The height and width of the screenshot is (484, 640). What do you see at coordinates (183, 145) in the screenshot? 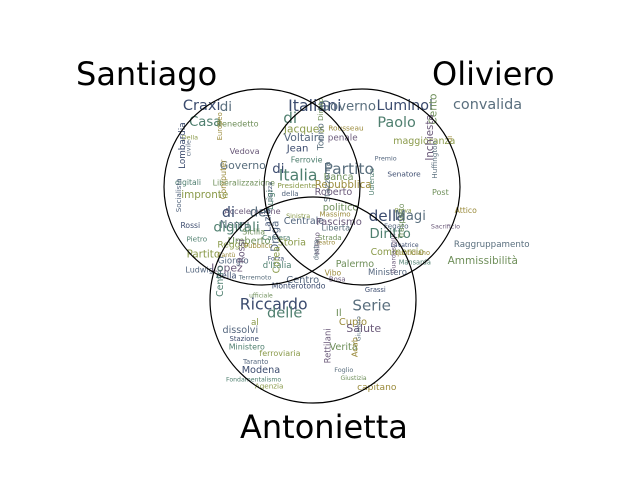
I see `word-a_only: Lombardia` at bounding box center [183, 145].